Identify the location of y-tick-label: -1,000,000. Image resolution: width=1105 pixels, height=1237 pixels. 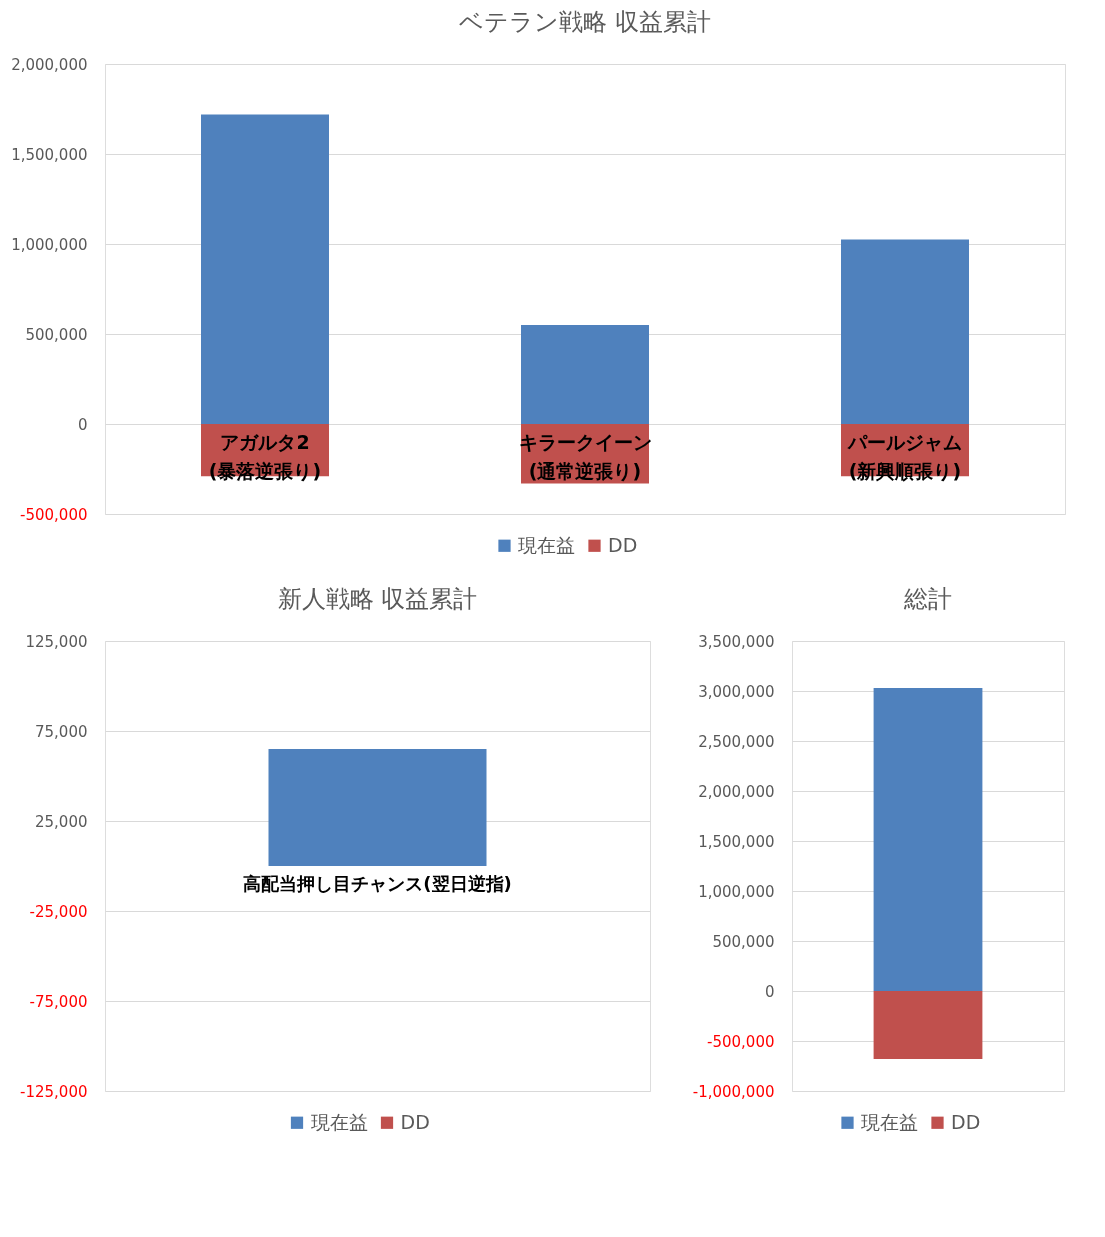
(733, 1091).